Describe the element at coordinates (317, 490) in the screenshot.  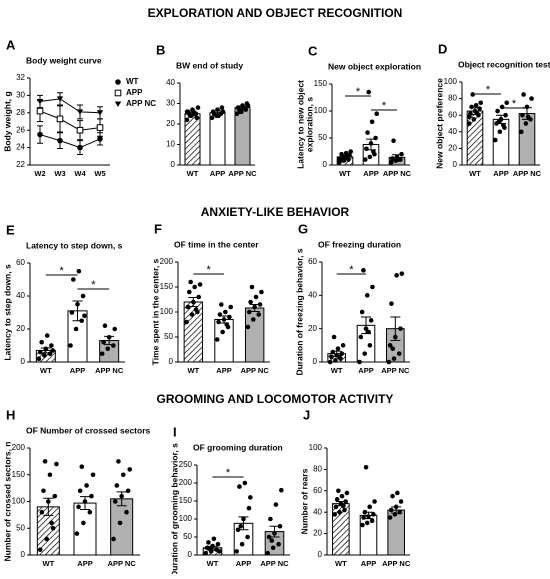
I see `y-tick-label: 60` at that location.